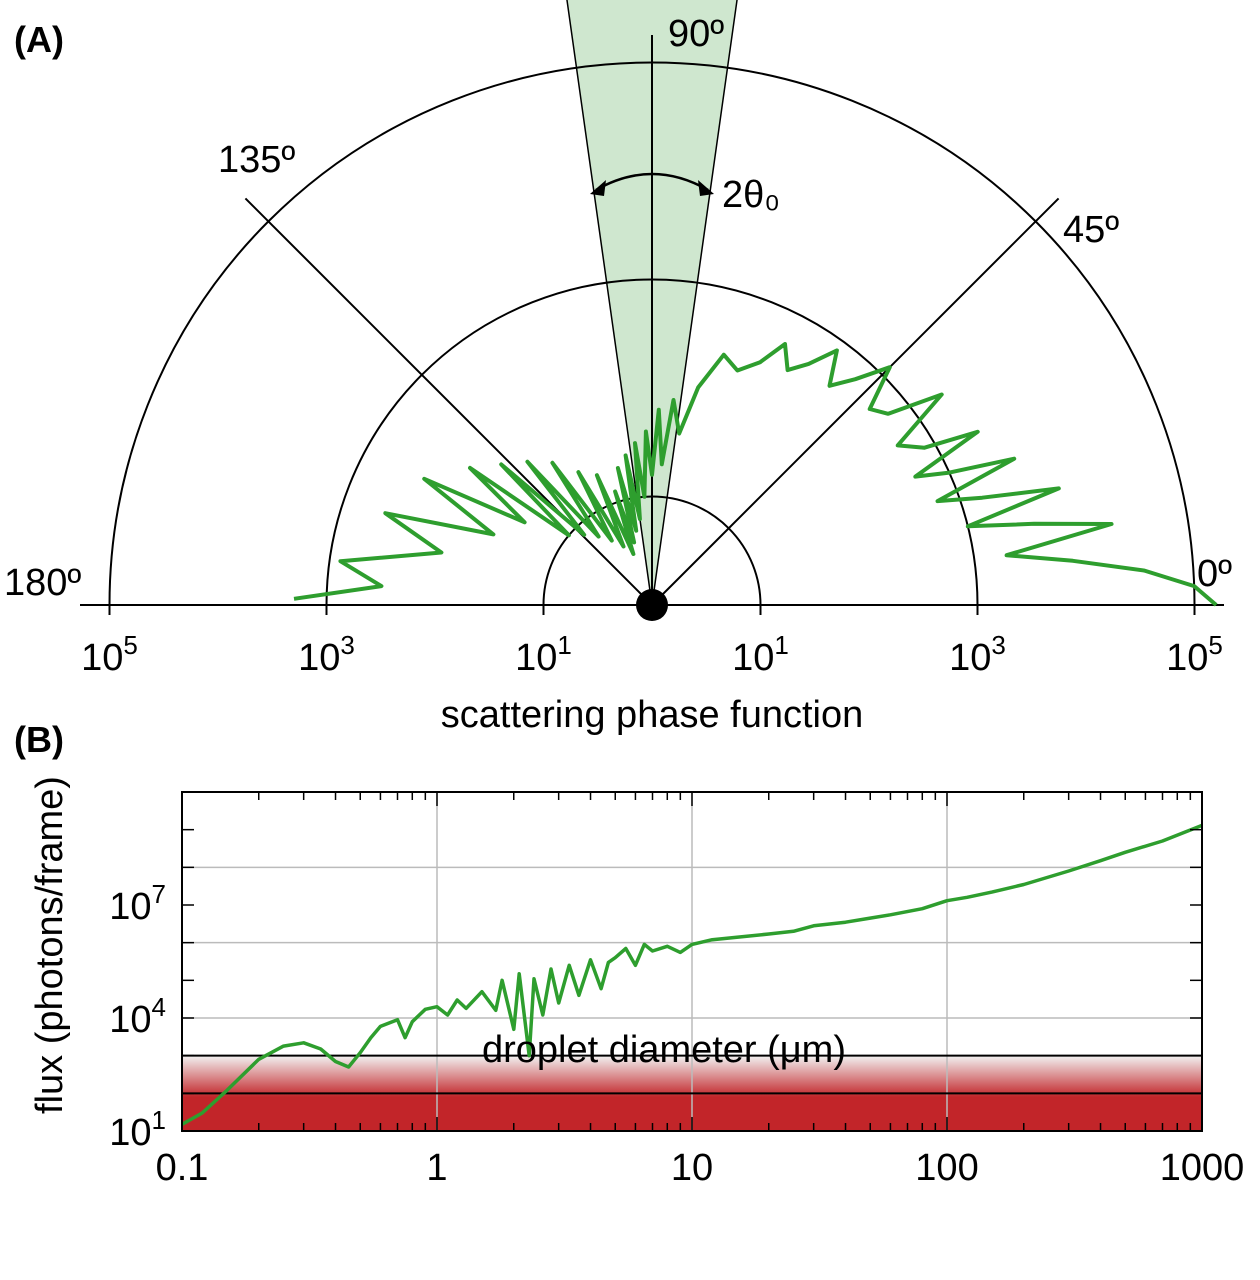  What do you see at coordinates (1202, 1168) in the screenshot?
I see `x-tick-label: 1000` at bounding box center [1202, 1168].